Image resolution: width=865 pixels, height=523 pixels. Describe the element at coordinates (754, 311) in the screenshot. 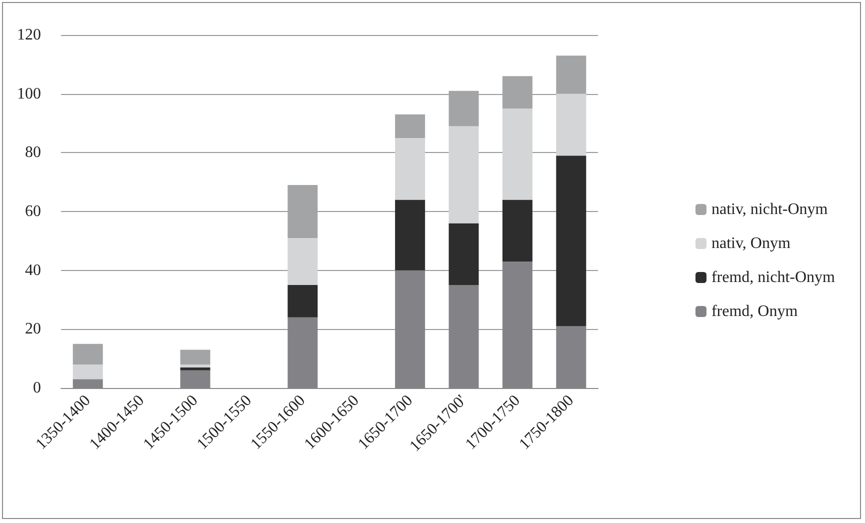

I see `legend-label: fremd, Onym` at that location.